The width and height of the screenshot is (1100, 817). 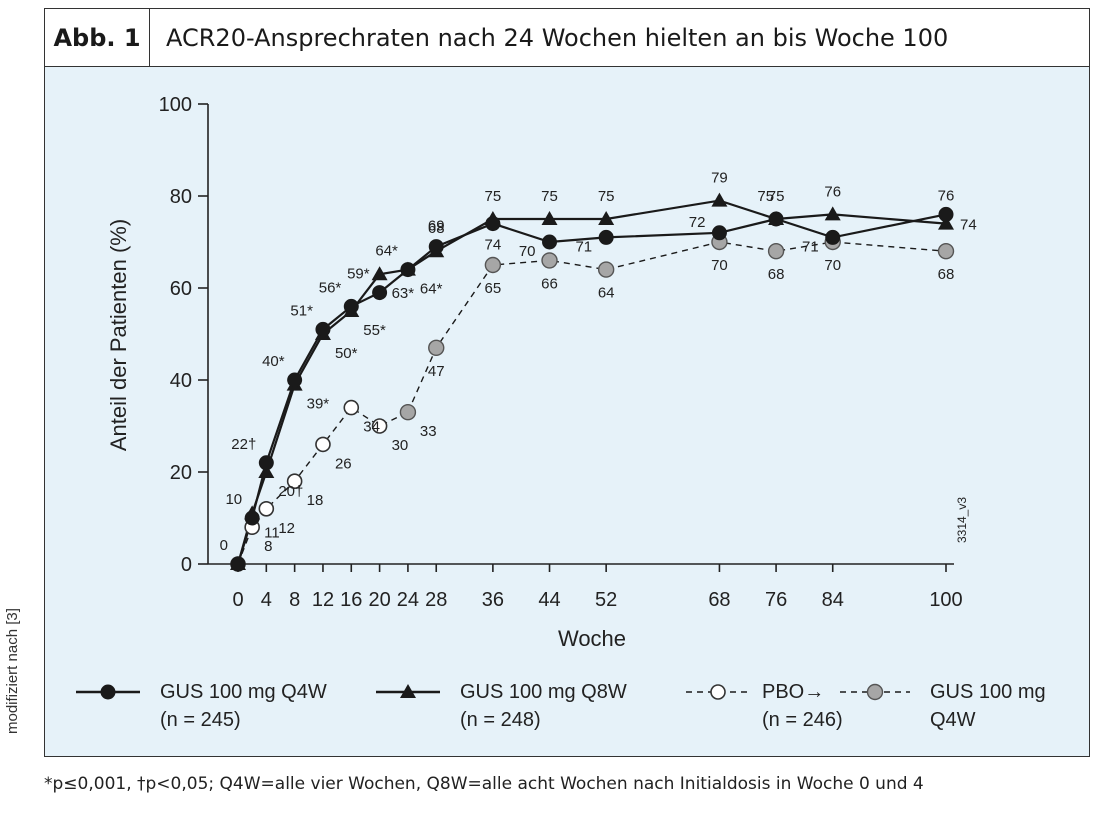 What do you see at coordinates (793, 692) in the screenshot?
I see `legend-label-pbo: PBO→` at bounding box center [793, 692].